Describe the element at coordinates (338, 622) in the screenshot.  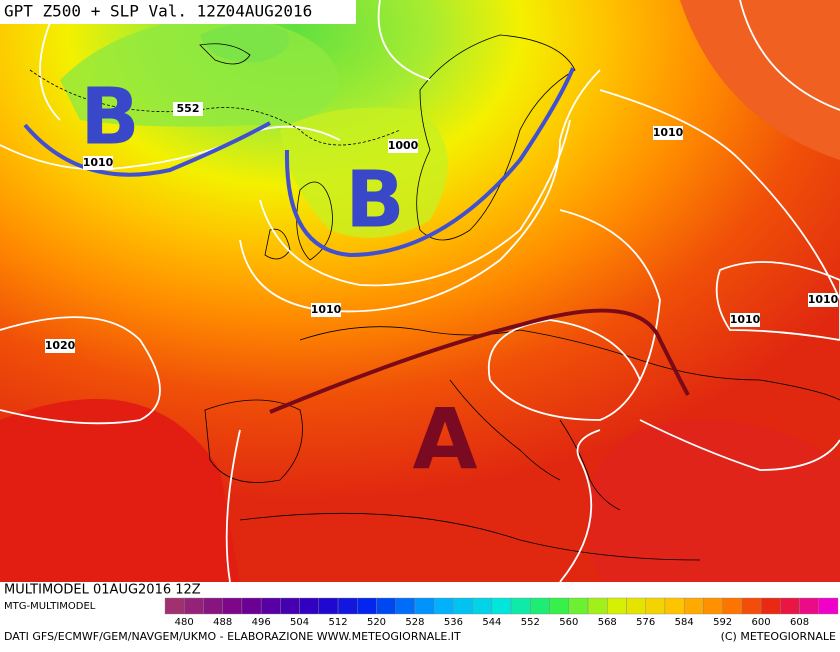
I see `colorbar-label: 512` at that location.